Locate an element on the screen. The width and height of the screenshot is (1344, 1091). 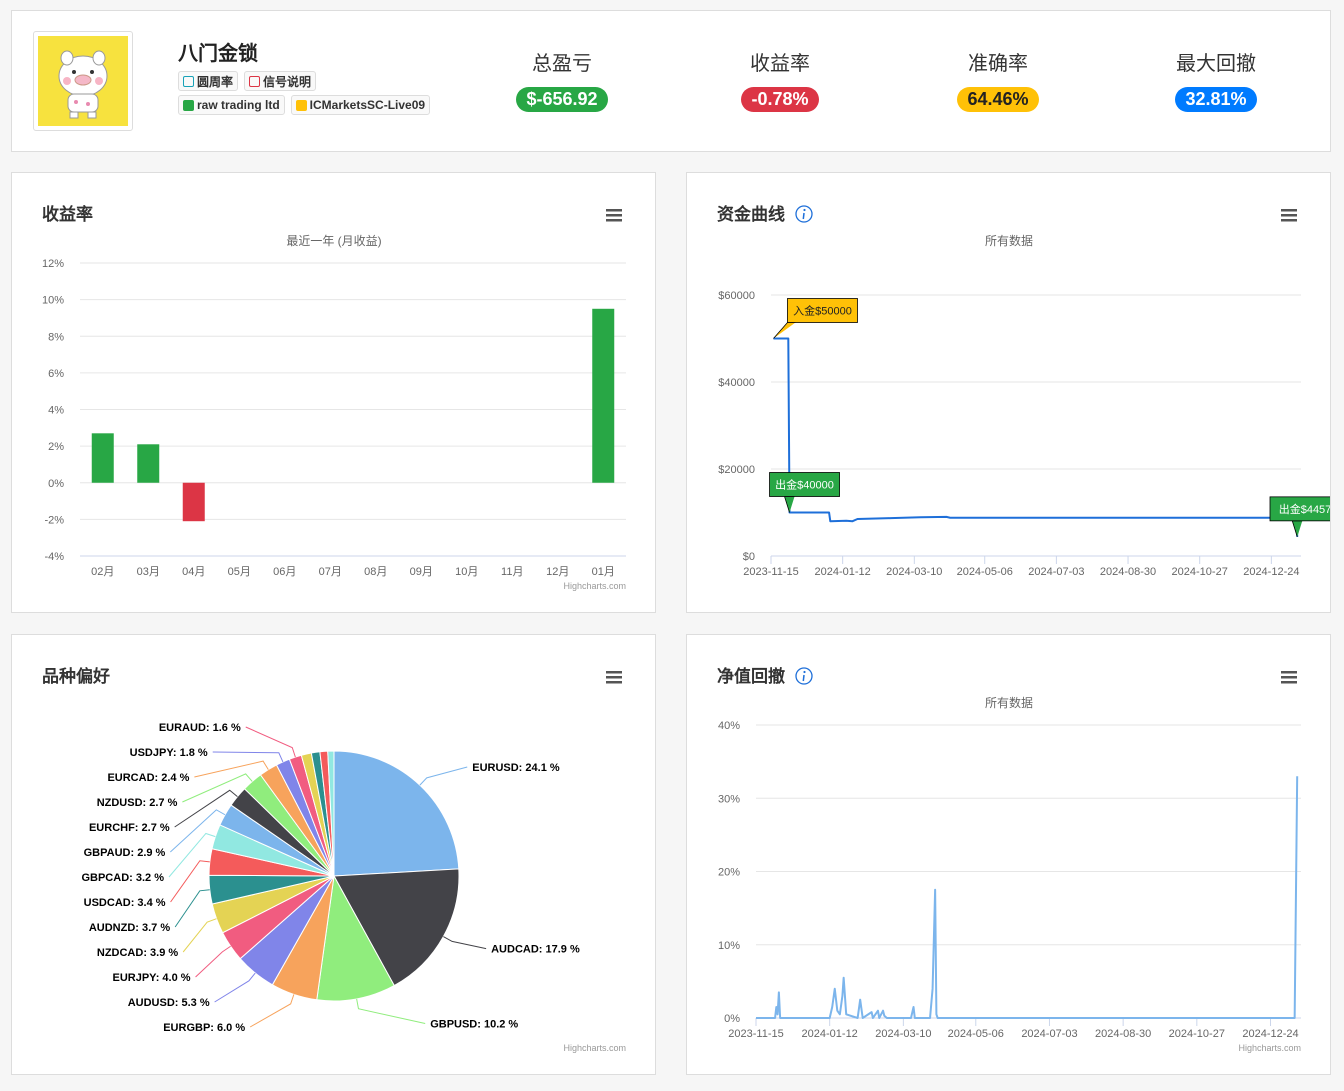
x-tick-label: 03月 is located at coordinates (148, 572).